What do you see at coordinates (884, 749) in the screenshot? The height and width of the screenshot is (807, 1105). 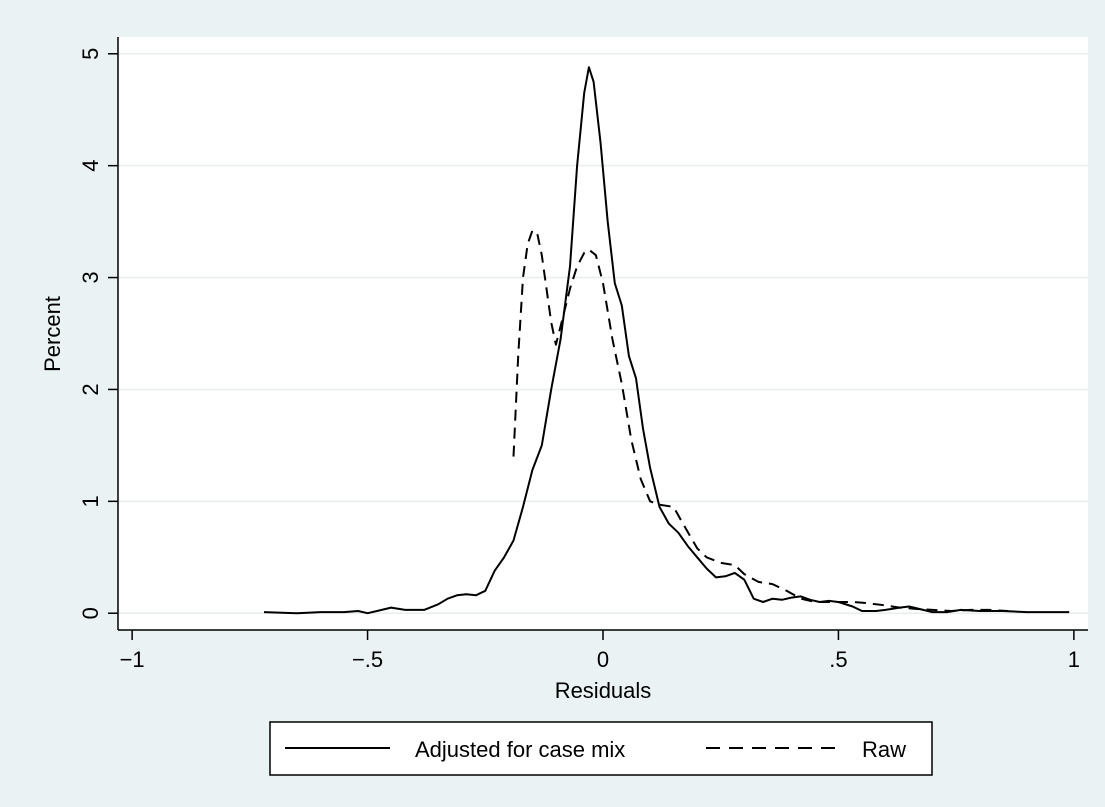 I see `legend-label-raw: Raw` at bounding box center [884, 749].